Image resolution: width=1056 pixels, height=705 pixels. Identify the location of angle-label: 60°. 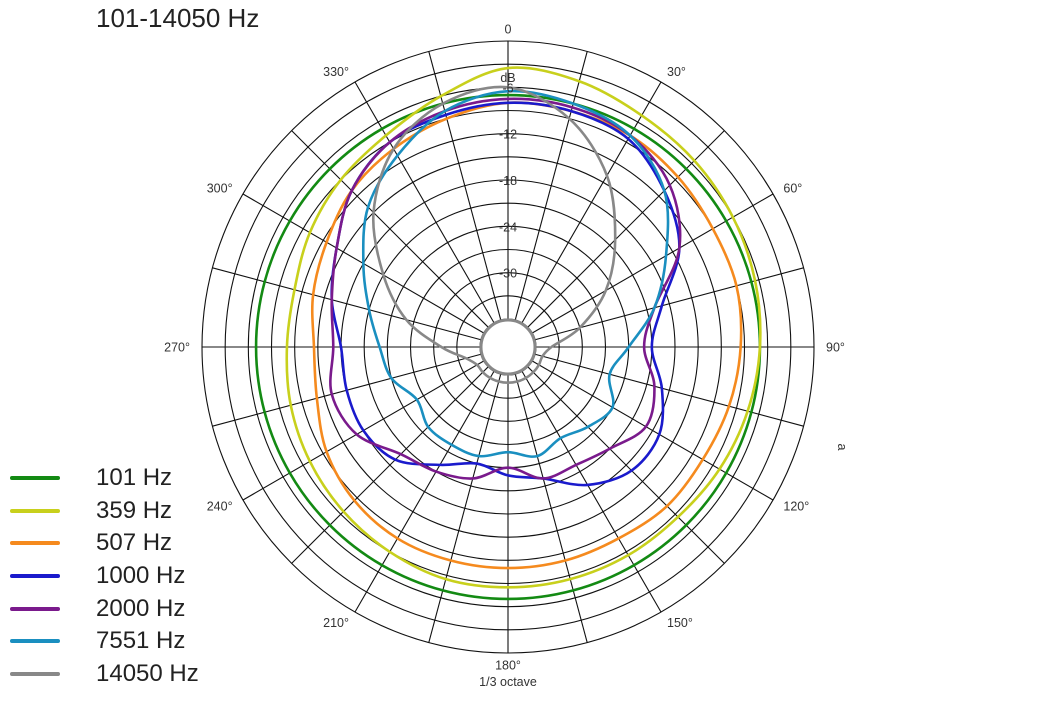
(792, 189).